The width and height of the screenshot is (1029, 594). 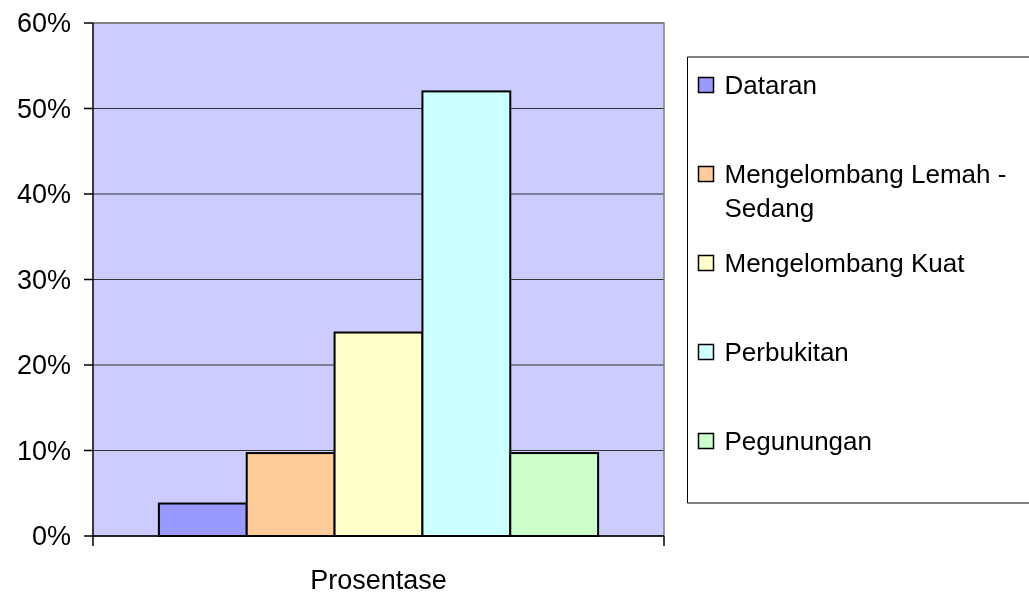 What do you see at coordinates (43, 279) in the screenshot?
I see `y-tick-label: 30%` at bounding box center [43, 279].